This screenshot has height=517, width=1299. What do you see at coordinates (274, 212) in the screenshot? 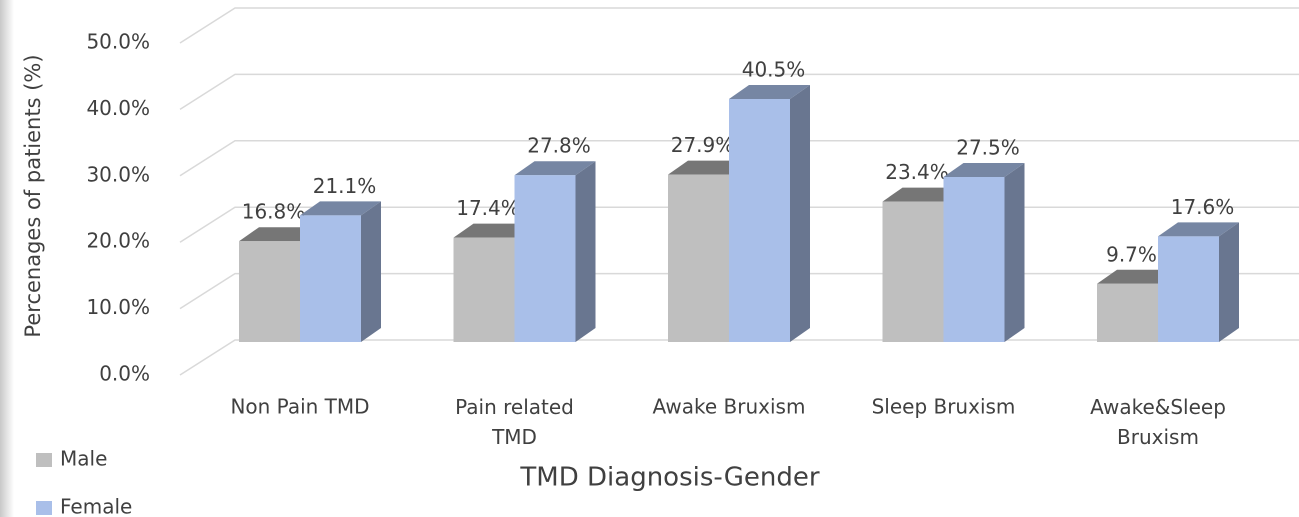
I see `value-label: 16.8%` at bounding box center [274, 212].